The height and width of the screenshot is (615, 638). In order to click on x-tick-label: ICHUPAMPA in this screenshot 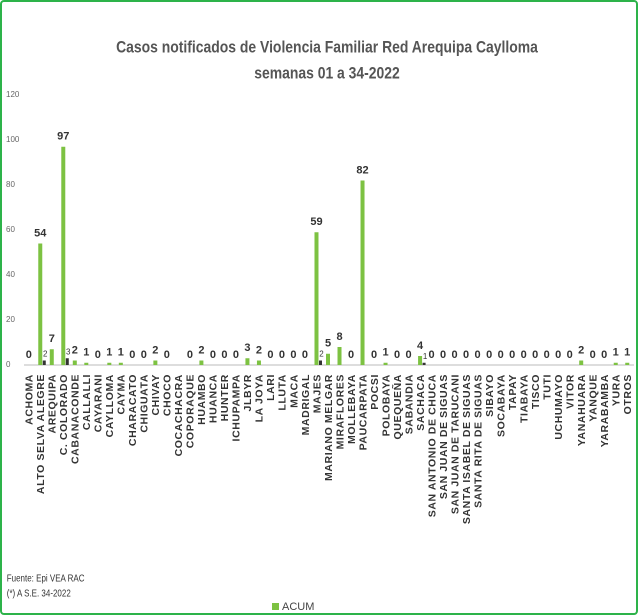, I will do `click(237, 407)`.